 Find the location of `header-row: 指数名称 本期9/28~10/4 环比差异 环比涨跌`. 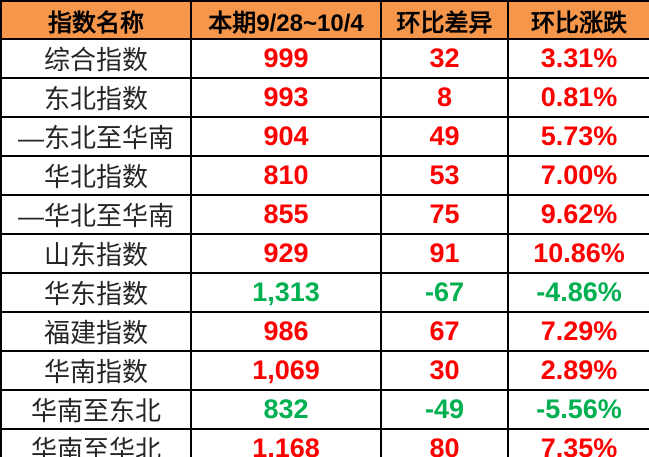

header-row: 指数名称 本期9/28~10/4 环比差异 环比涨跌 is located at coordinates (324, 20).